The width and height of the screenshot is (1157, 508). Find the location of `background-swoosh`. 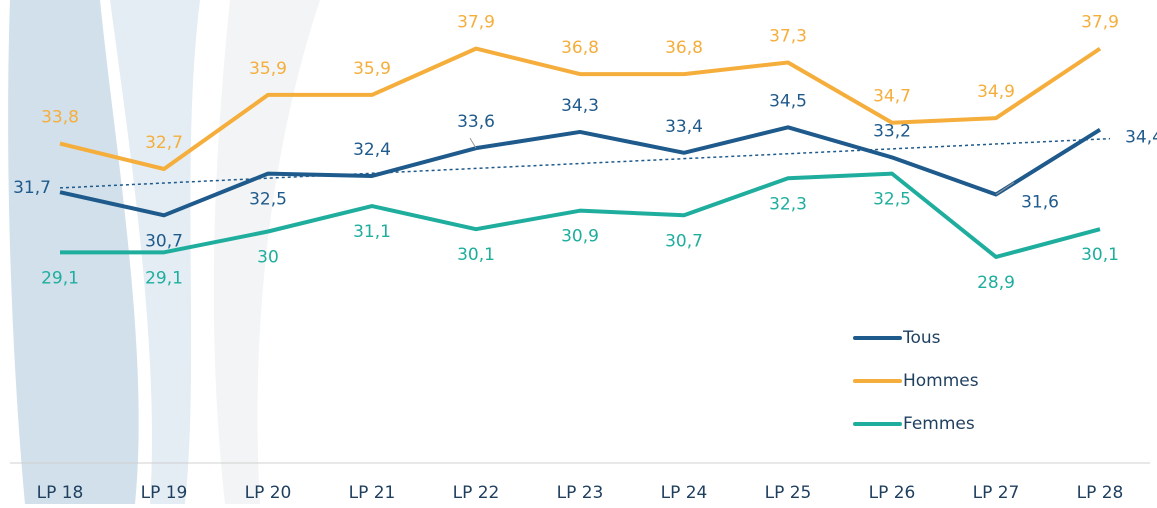

background-swoosh is located at coordinates (266, 252).